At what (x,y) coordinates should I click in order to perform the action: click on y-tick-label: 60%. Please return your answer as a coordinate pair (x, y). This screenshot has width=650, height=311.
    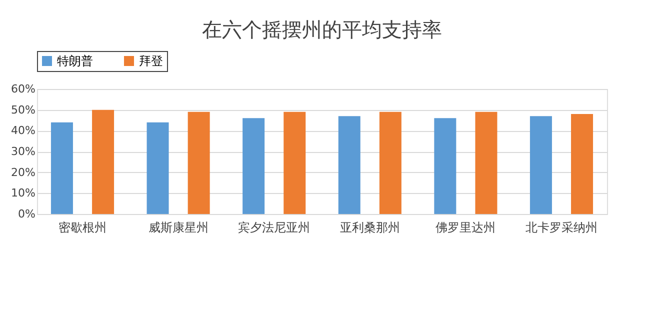
    Looking at the image, I should click on (23, 89).